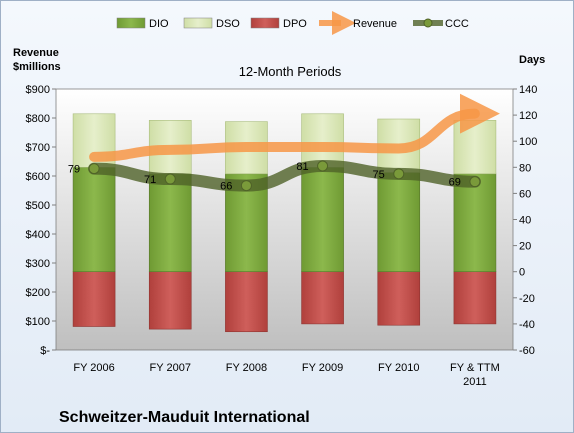 The height and width of the screenshot is (433, 574). What do you see at coordinates (525, 168) in the screenshot?
I see `right-tick-label: 80` at bounding box center [525, 168].